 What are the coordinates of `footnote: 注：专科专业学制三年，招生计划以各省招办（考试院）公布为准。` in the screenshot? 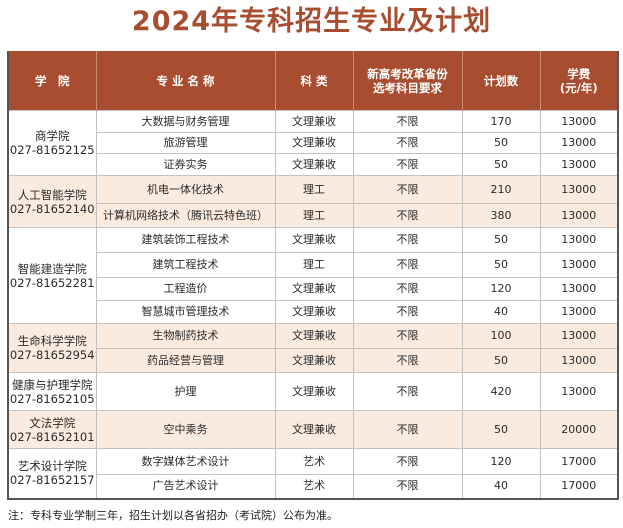 It's located at (173, 515).